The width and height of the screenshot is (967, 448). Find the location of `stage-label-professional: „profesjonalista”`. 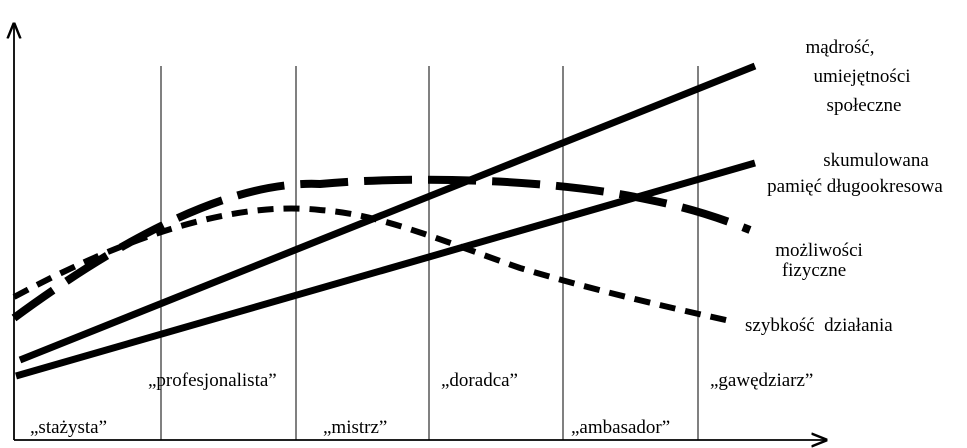

stage-label-professional: „profesjonalista” is located at coordinates (212, 380).